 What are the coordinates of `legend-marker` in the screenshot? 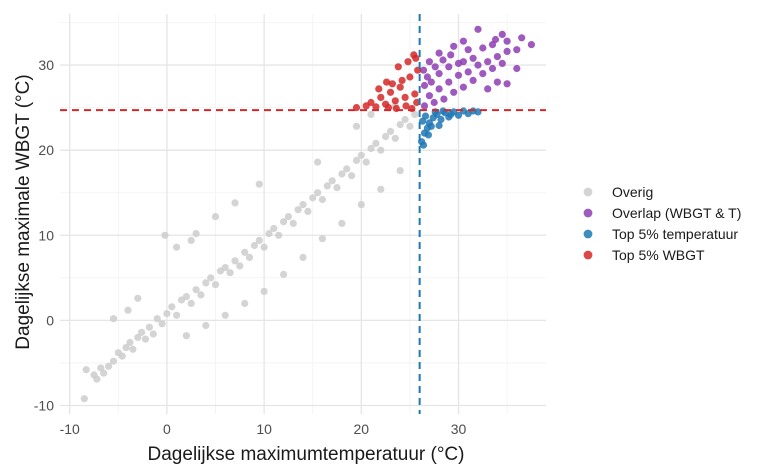 It's located at (588, 255).